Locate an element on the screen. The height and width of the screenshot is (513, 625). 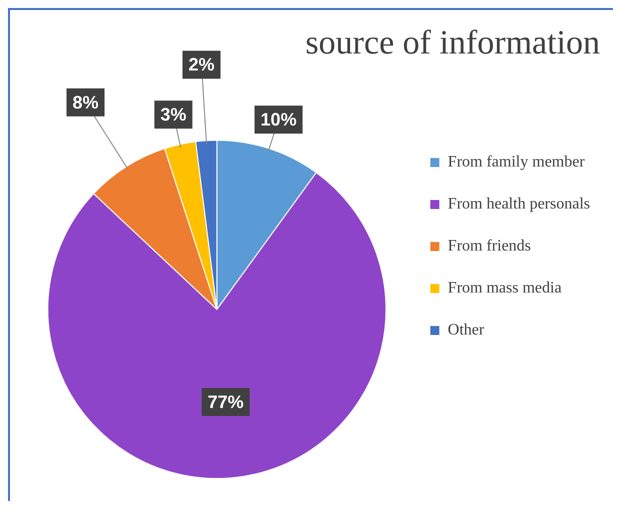
legend-label: From mass media is located at coordinates (505, 288).